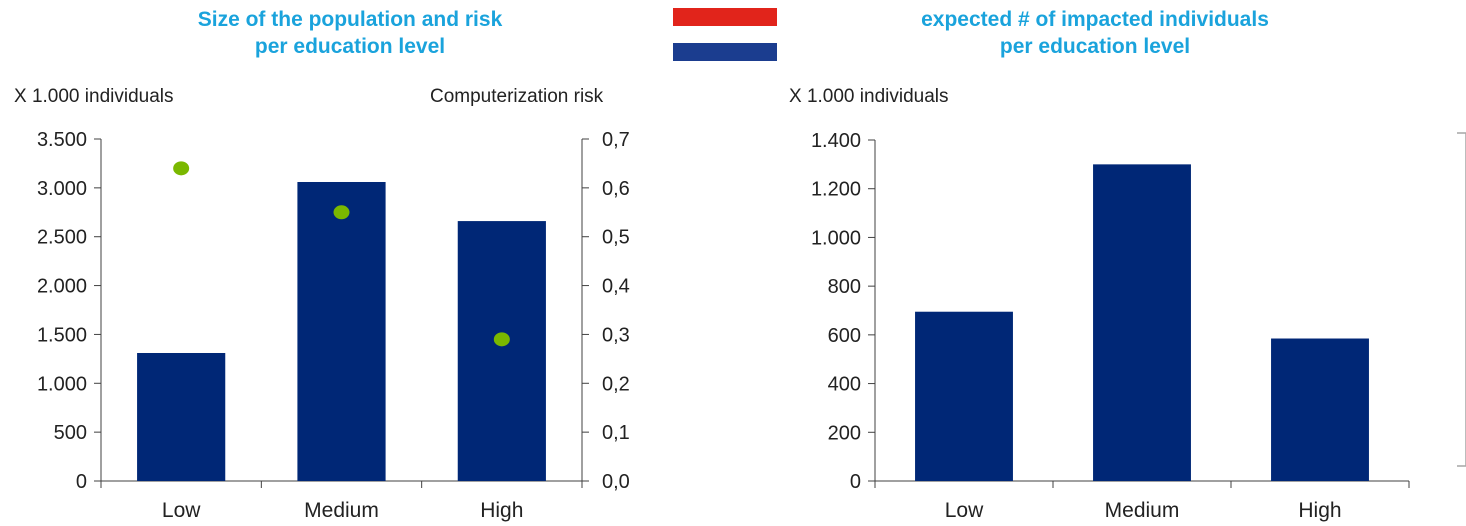 Image resolution: width=1466 pixels, height=526 pixels. What do you see at coordinates (341, 212) in the screenshot?
I see `chart1-risk-point-medium` at bounding box center [341, 212].